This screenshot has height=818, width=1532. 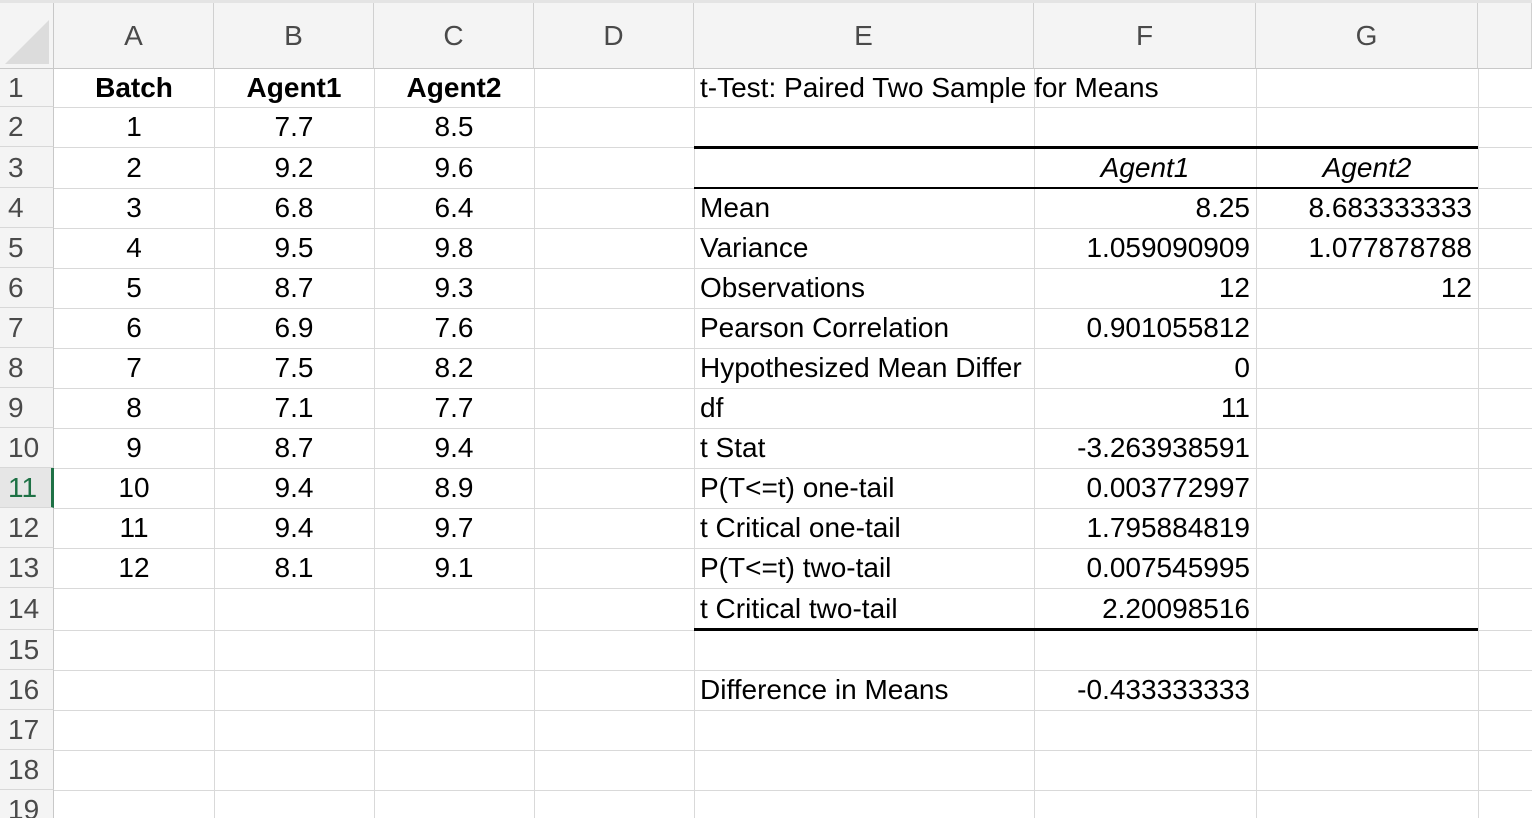 What do you see at coordinates (454, 527) in the screenshot?
I see `data-cell: 9.7` at bounding box center [454, 527].